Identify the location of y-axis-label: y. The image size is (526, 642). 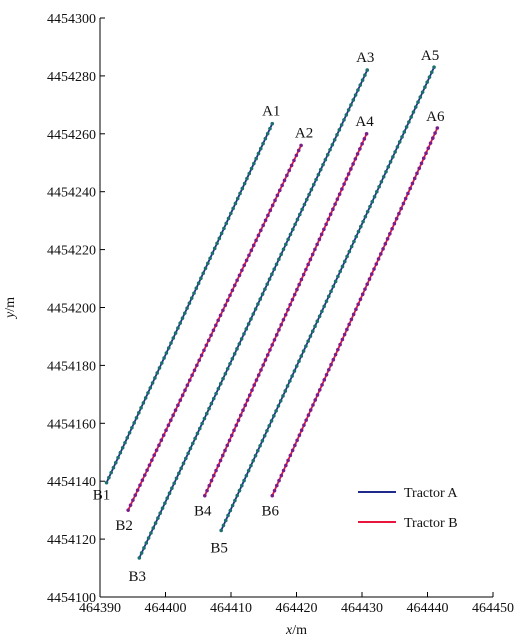
(10, 315).